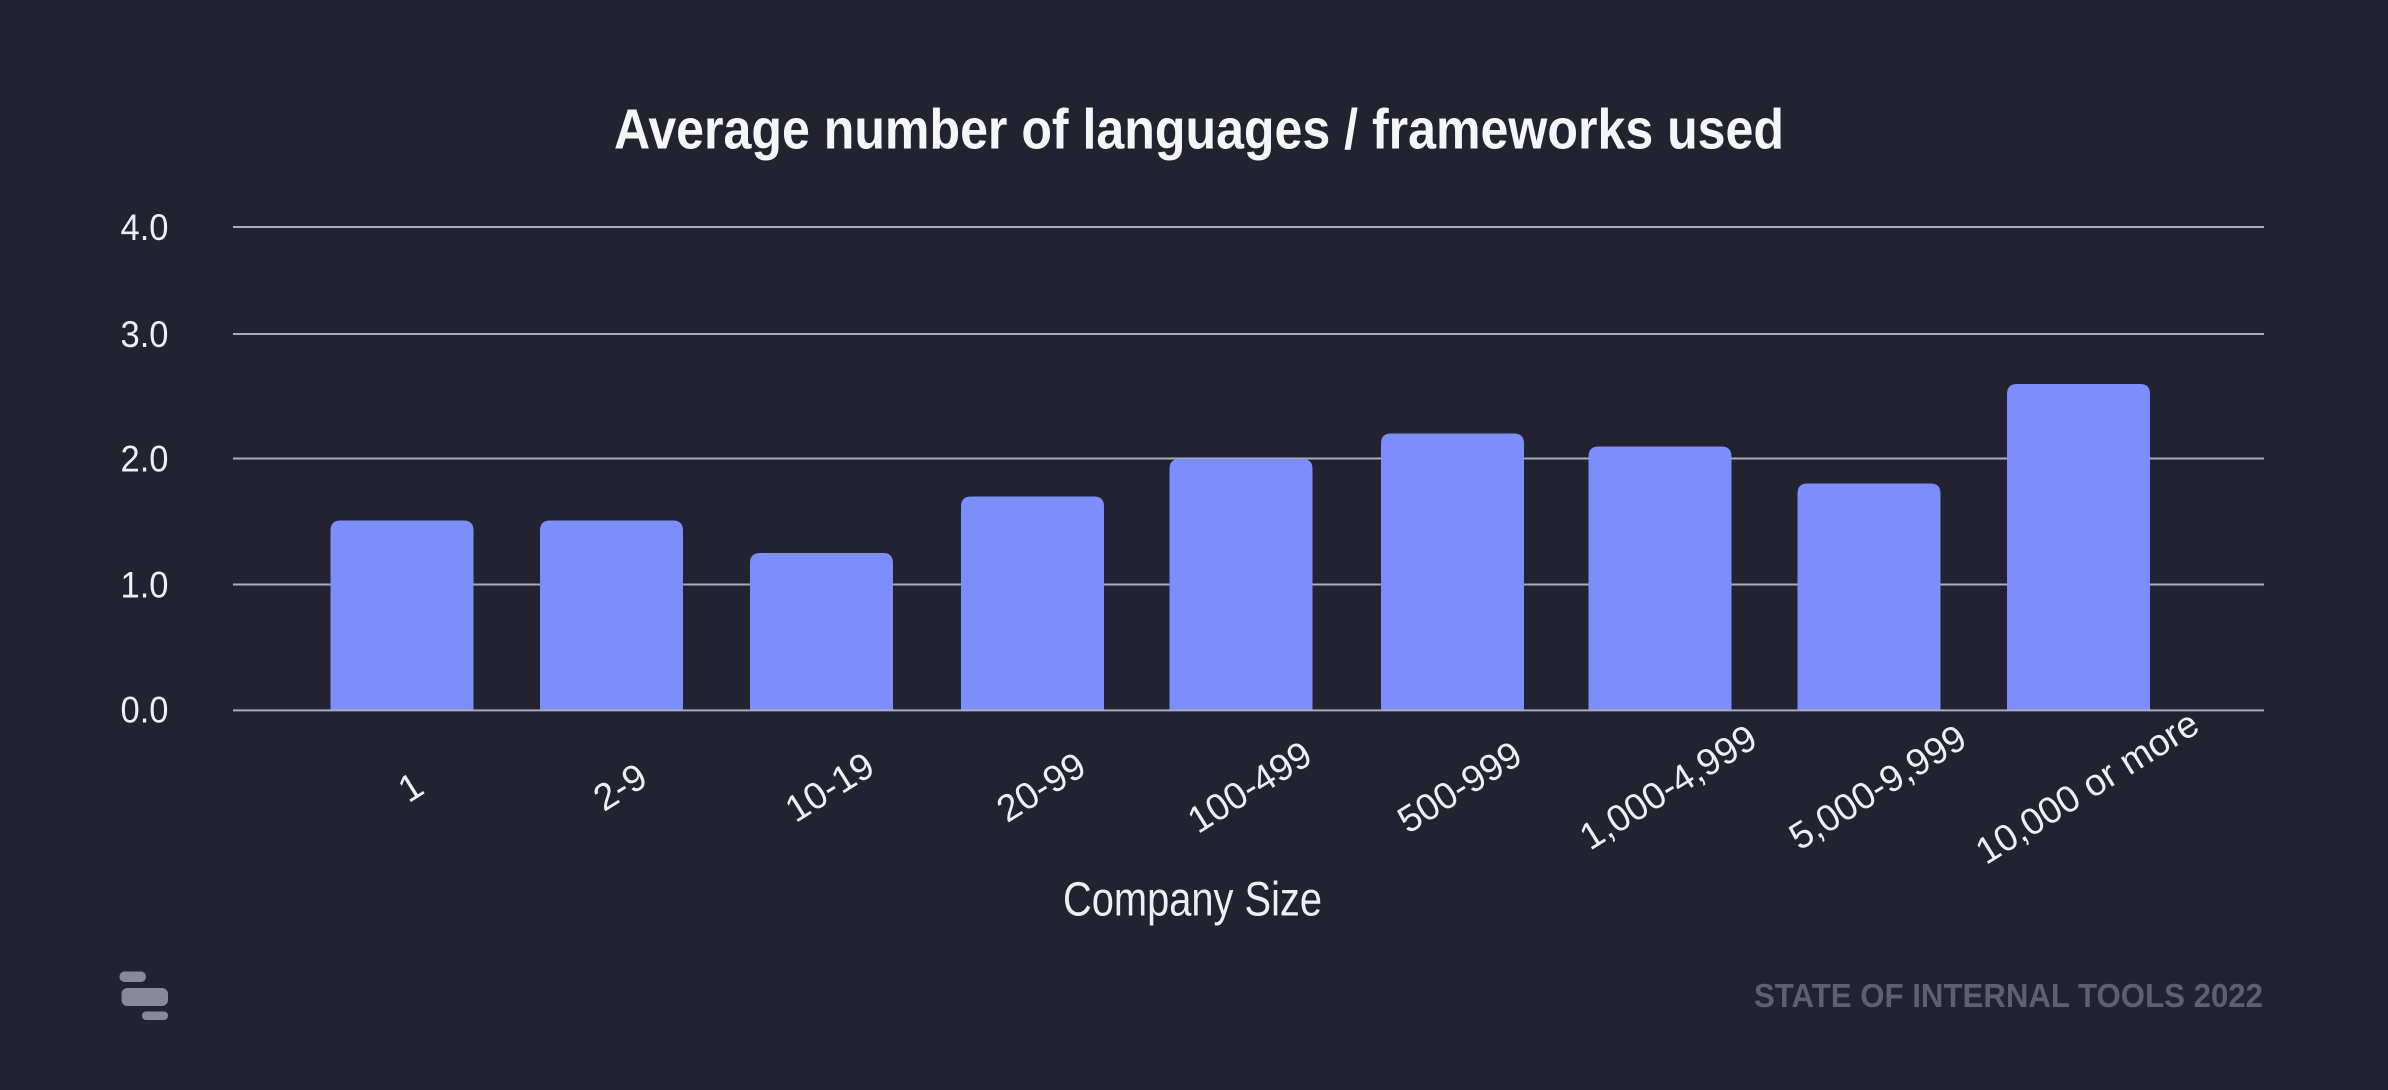  What do you see at coordinates (2008, 995) in the screenshot?
I see `svg-text: STATE OF INTERNAL TOOLS 2022` at bounding box center [2008, 995].